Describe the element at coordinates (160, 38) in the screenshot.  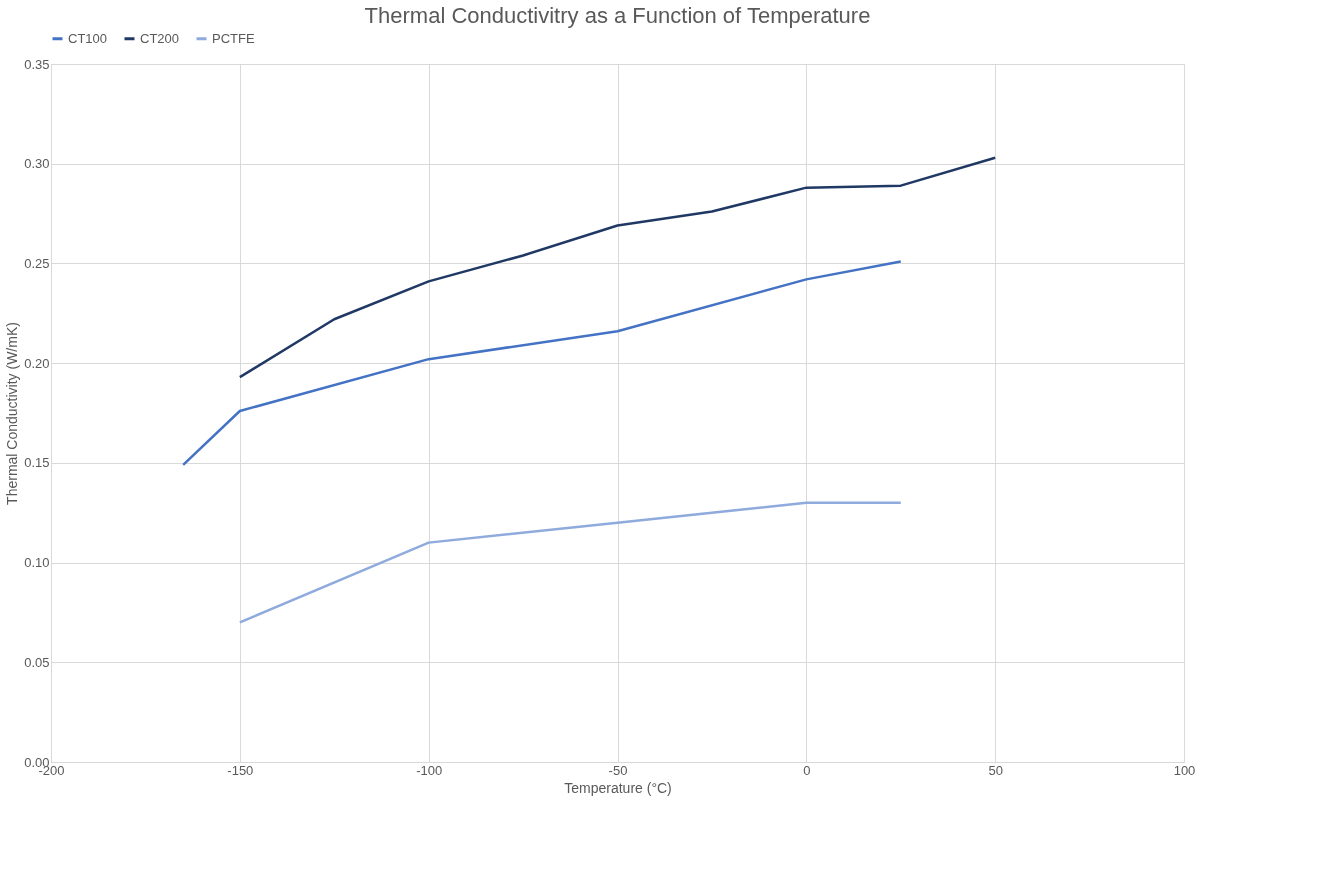
I see `legend-label: CT200` at that location.